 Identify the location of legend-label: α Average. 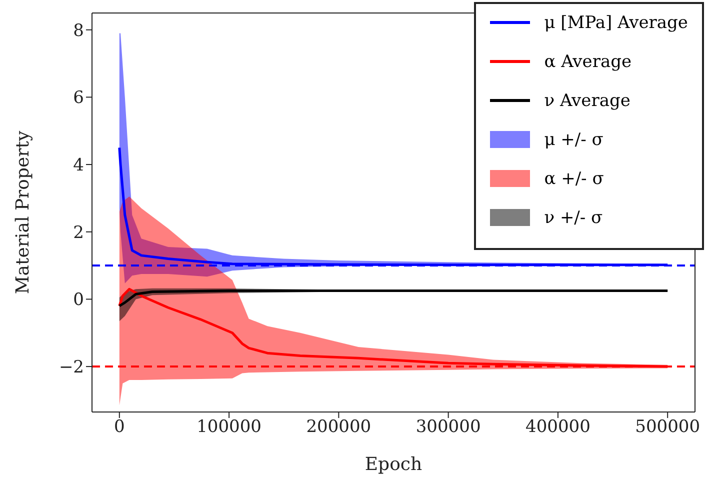
(588, 62).